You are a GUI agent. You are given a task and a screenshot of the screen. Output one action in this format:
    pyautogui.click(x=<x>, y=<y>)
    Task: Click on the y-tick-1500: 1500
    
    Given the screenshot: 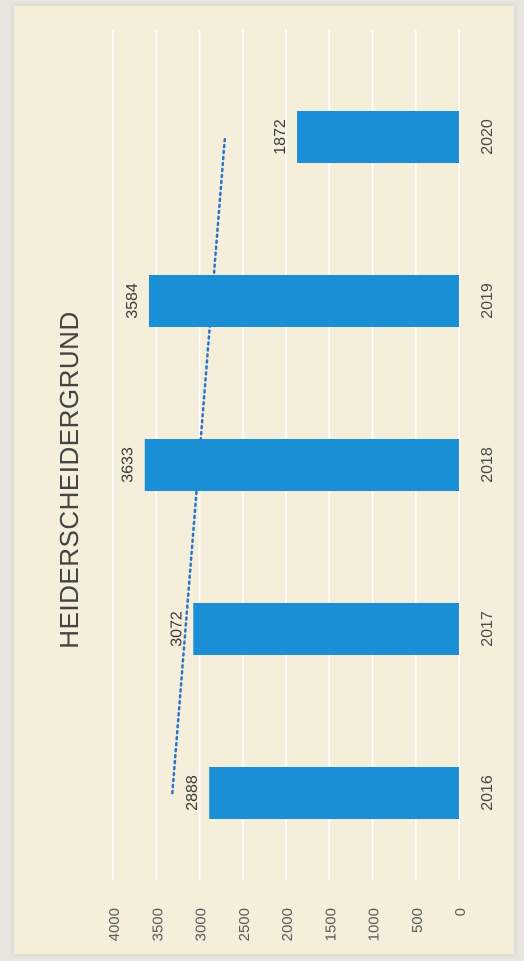 What is the action you would take?
    pyautogui.click(x=330, y=924)
    